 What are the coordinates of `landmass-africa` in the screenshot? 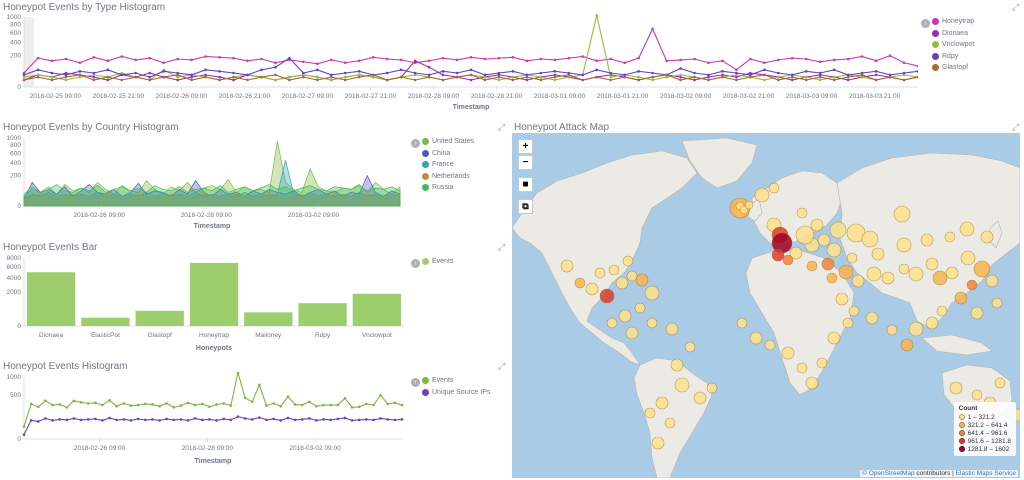 It's located at (800, 323).